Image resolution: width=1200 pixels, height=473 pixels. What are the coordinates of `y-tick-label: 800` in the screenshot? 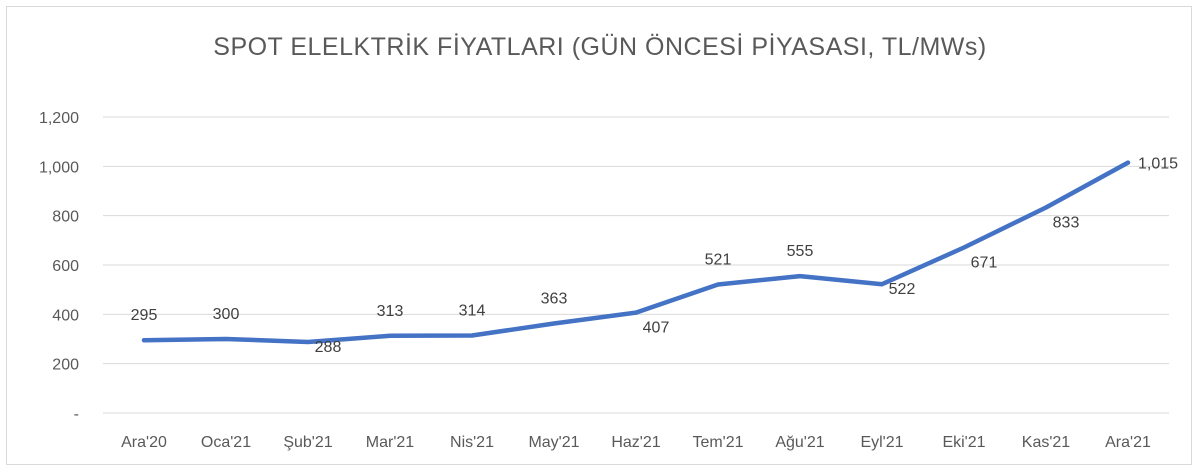 It's located at (65, 217).